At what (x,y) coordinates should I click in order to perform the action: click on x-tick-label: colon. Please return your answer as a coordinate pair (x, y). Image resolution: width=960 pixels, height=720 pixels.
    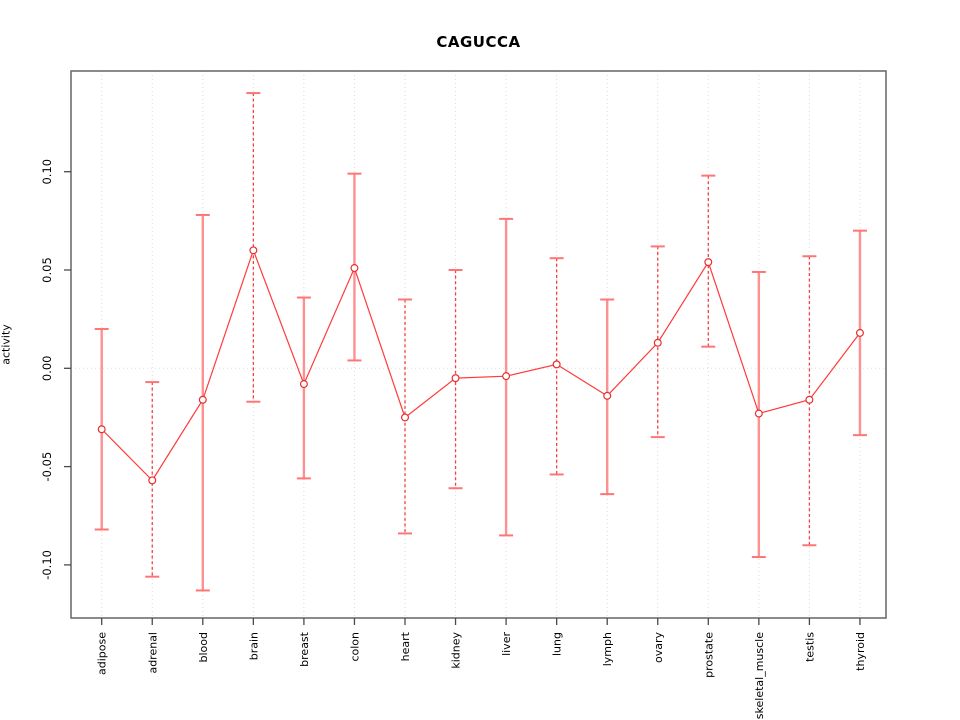
    Looking at the image, I should click on (354, 647).